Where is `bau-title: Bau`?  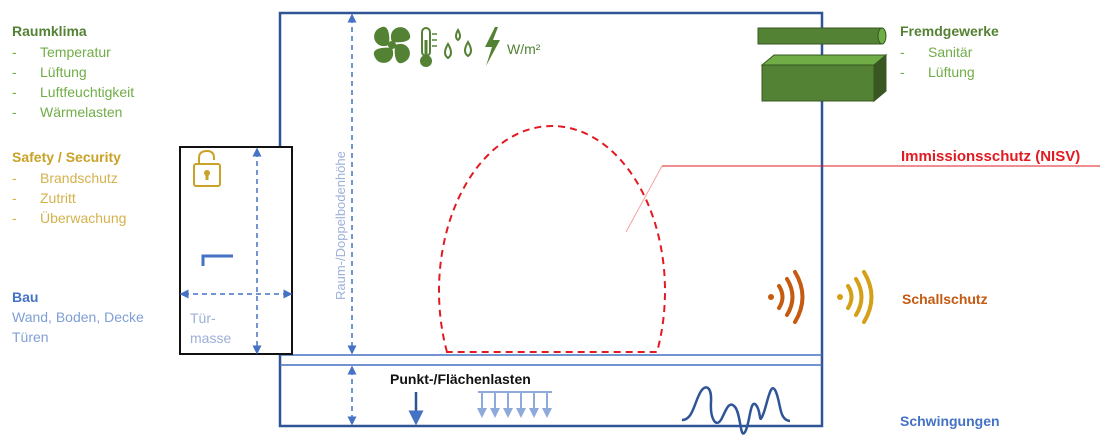
bau-title: Bau is located at coordinates (25, 297).